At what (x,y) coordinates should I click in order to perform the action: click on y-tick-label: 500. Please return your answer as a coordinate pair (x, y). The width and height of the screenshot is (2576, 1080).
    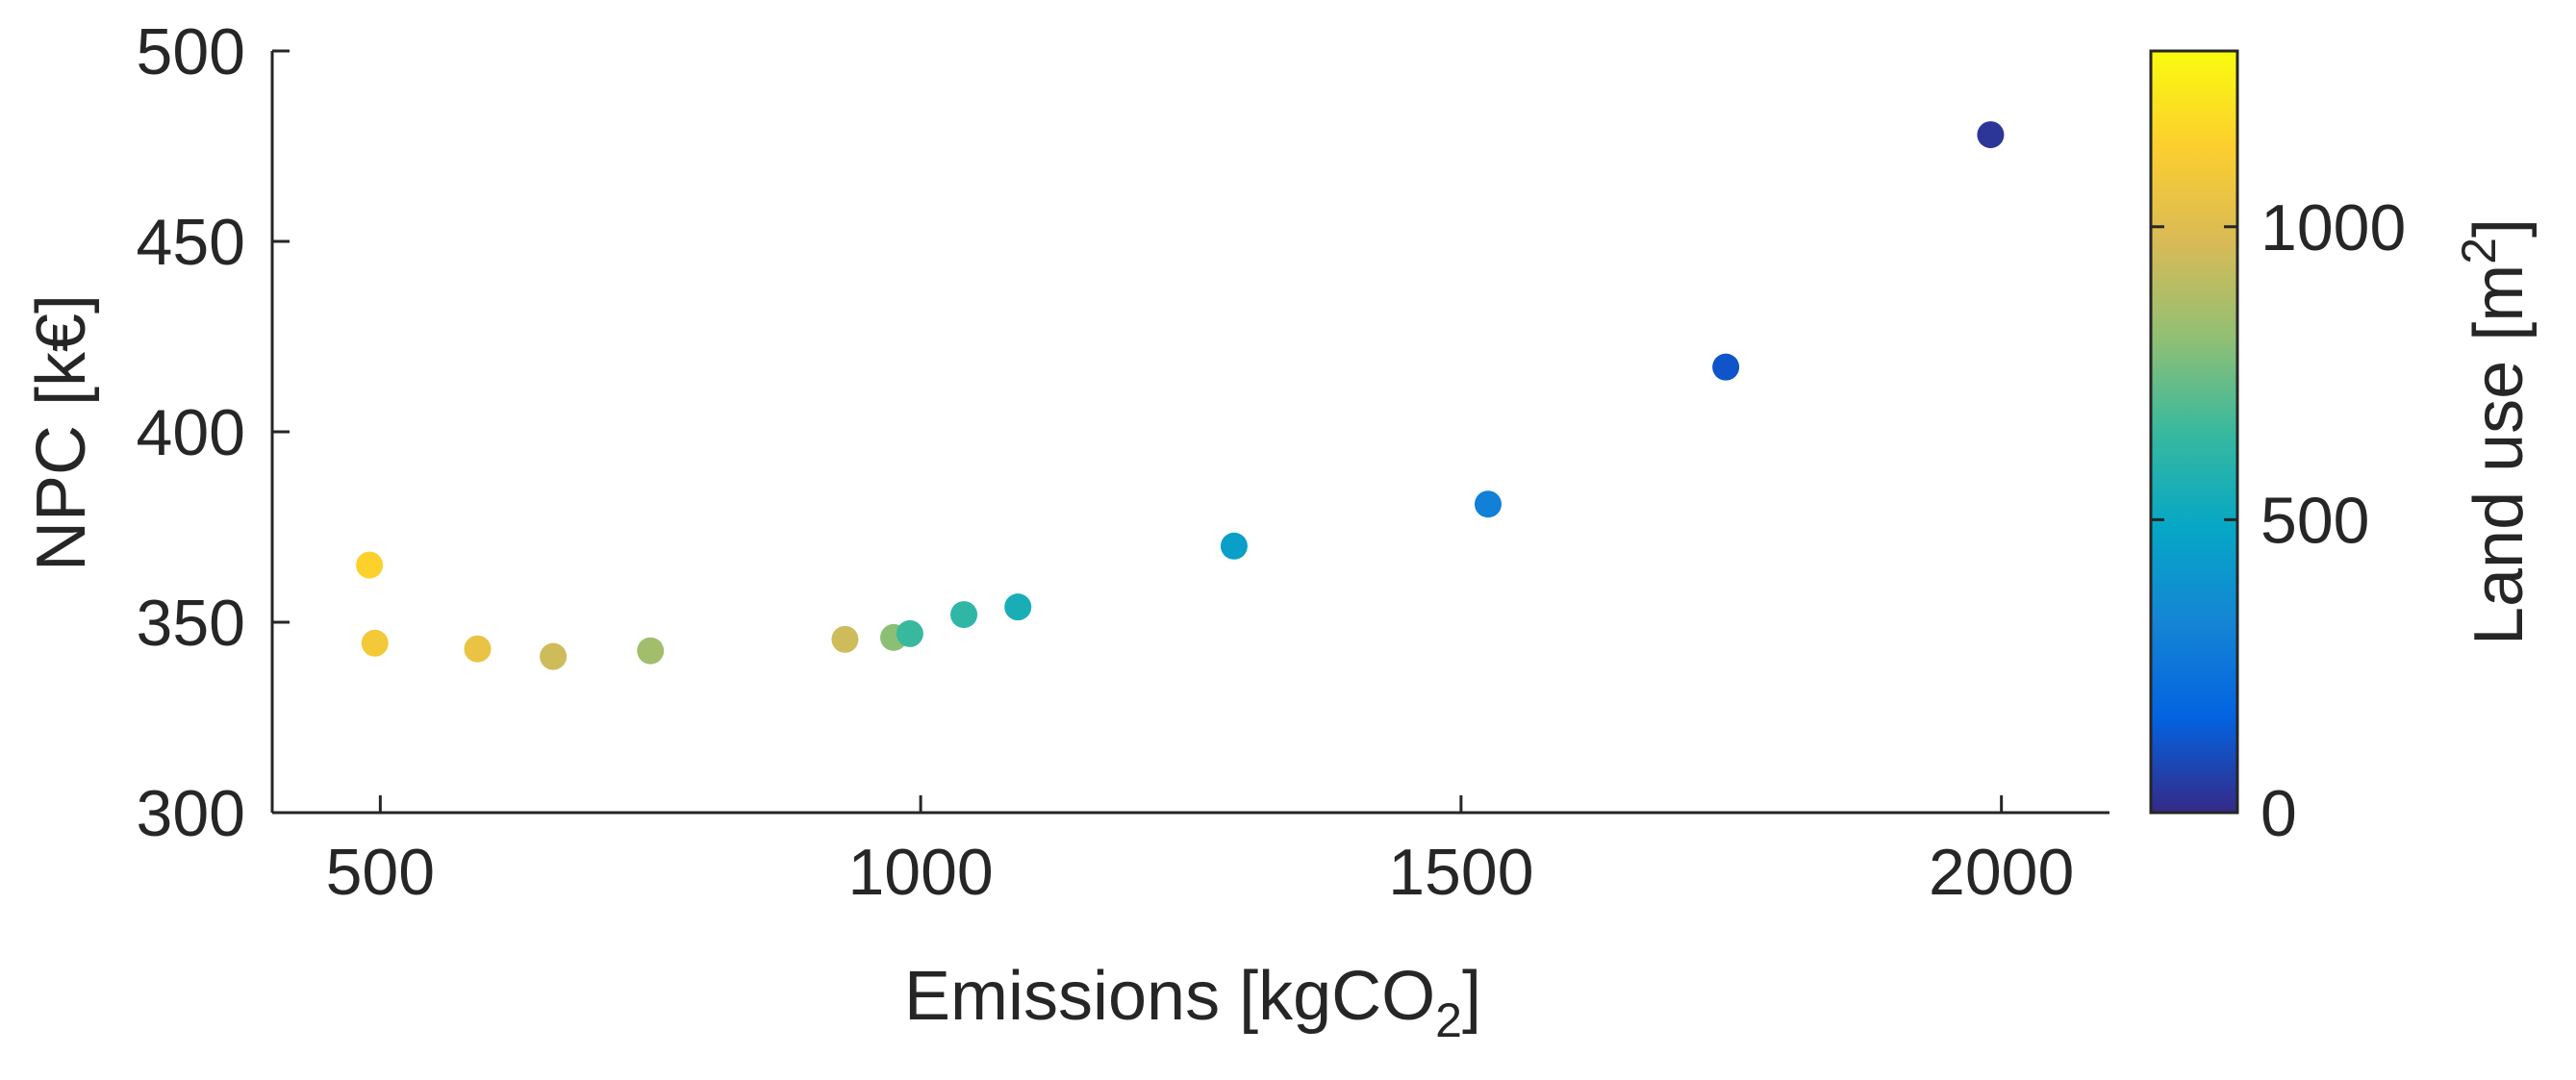
    Looking at the image, I should click on (191, 51).